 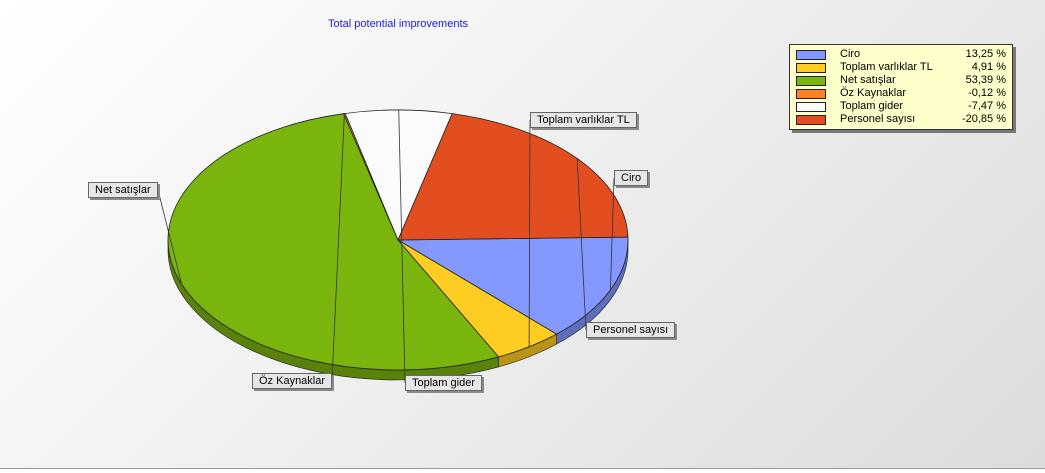 What do you see at coordinates (513, 177) in the screenshot?
I see `pie-slice-personel-sayisi` at bounding box center [513, 177].